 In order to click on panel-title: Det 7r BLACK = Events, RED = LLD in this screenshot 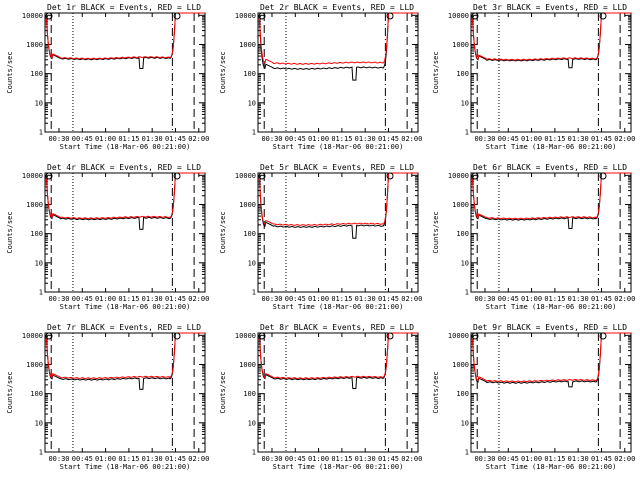, I will do `click(124, 327)`.